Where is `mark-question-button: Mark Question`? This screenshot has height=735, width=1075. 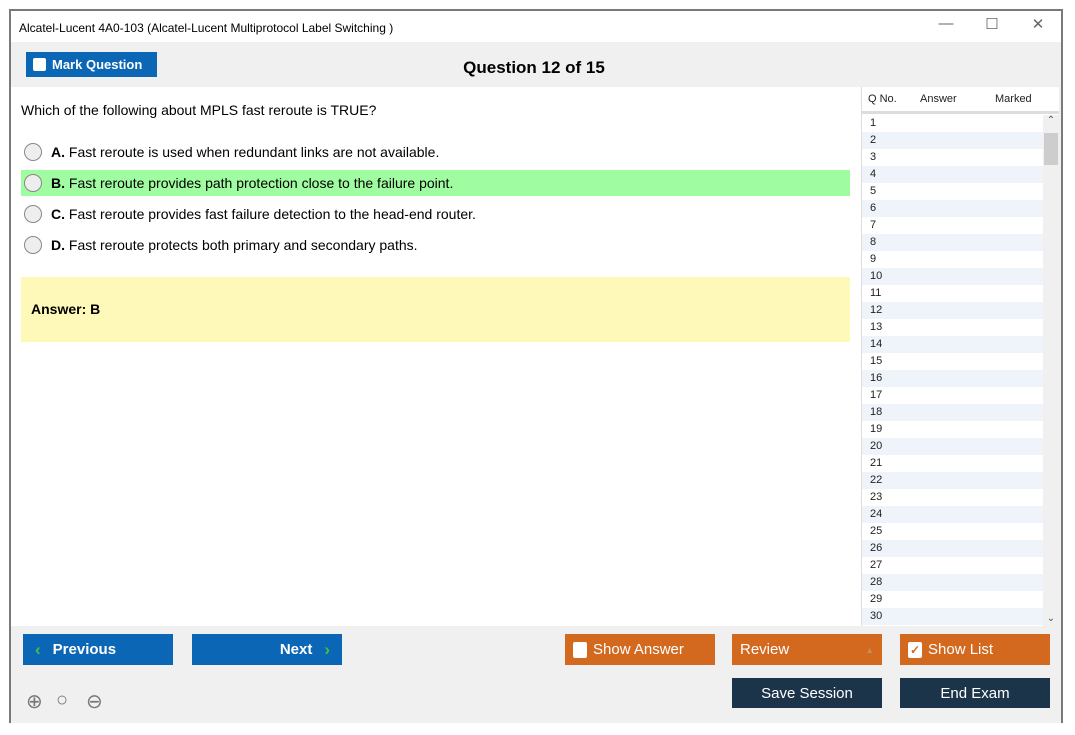
mark-question-button: Mark Question is located at coordinates (91, 64).